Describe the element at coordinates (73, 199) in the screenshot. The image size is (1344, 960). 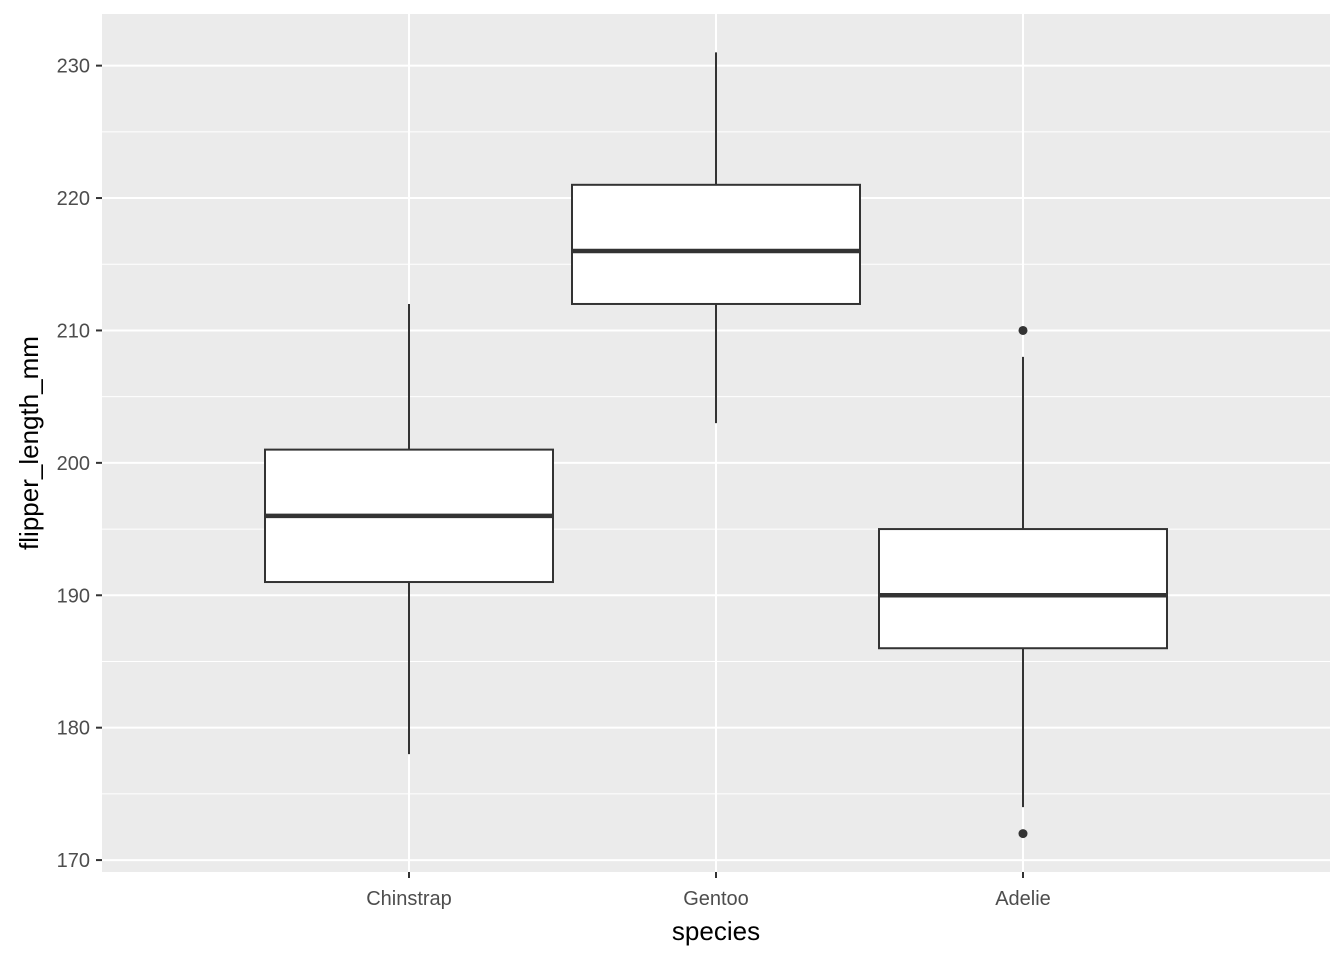
I see `y-tick-label: 220` at that location.